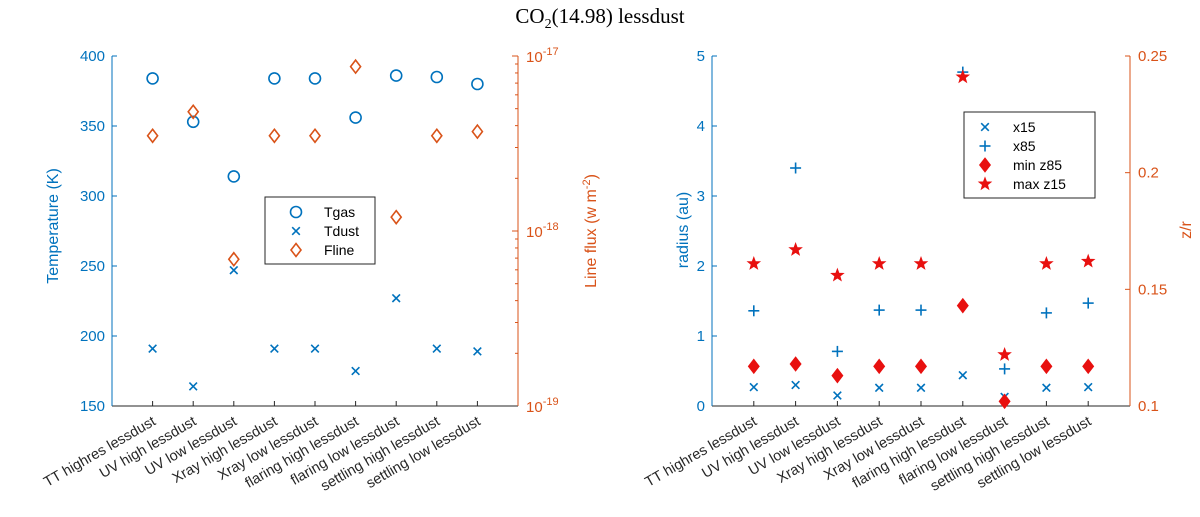 This screenshot has height=517, width=1200. I want to click on figure-title: CO2(14.98) lessdust, so click(599, 18).